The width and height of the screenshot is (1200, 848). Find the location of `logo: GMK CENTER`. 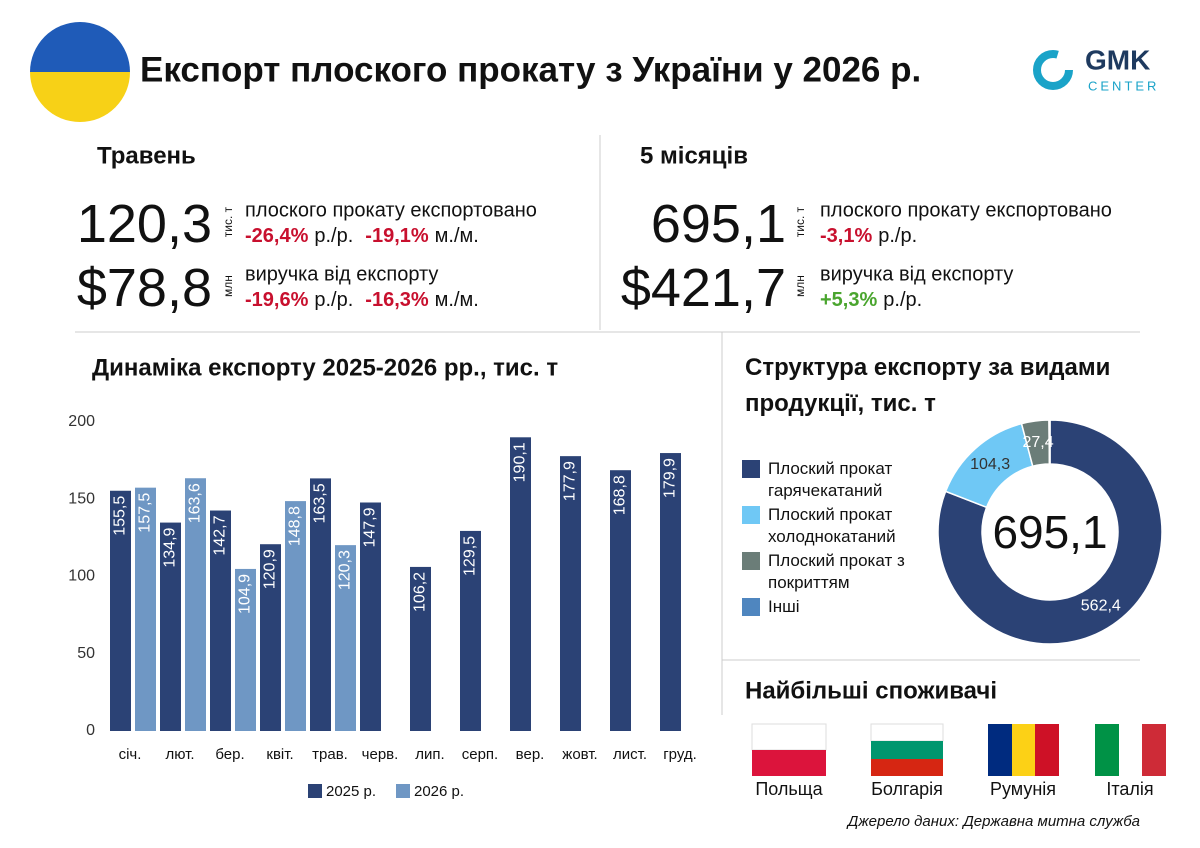

logo: GMK CENTER is located at coordinates (1096, 68).